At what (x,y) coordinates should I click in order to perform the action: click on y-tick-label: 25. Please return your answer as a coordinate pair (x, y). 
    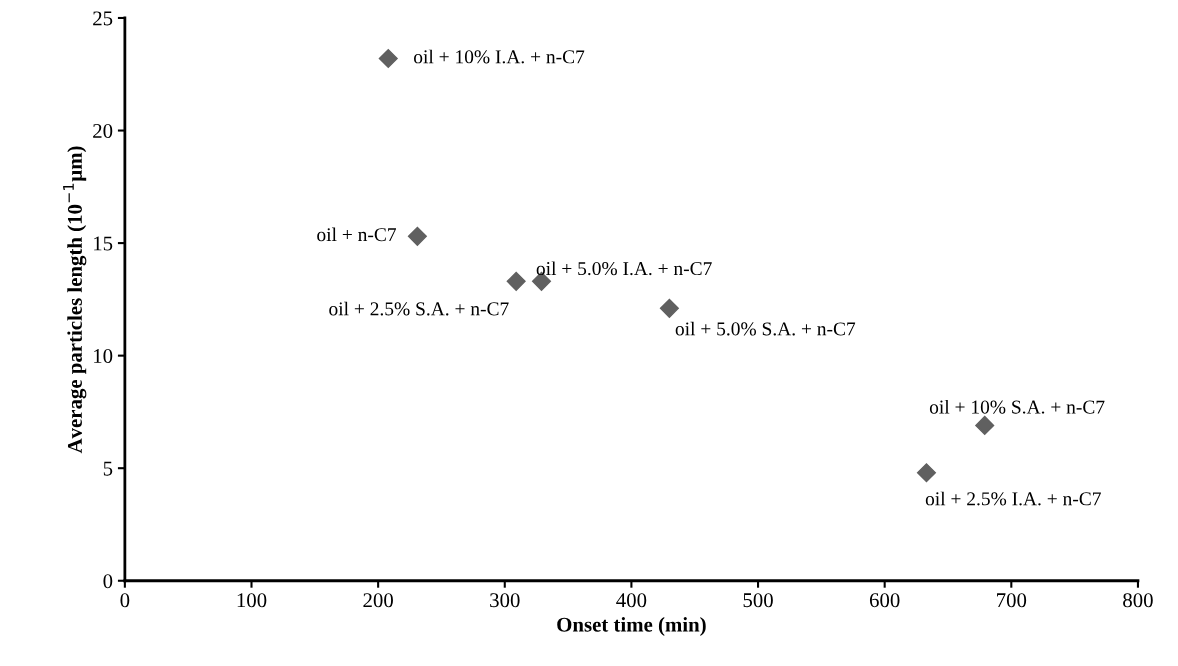
    Looking at the image, I should click on (103, 18).